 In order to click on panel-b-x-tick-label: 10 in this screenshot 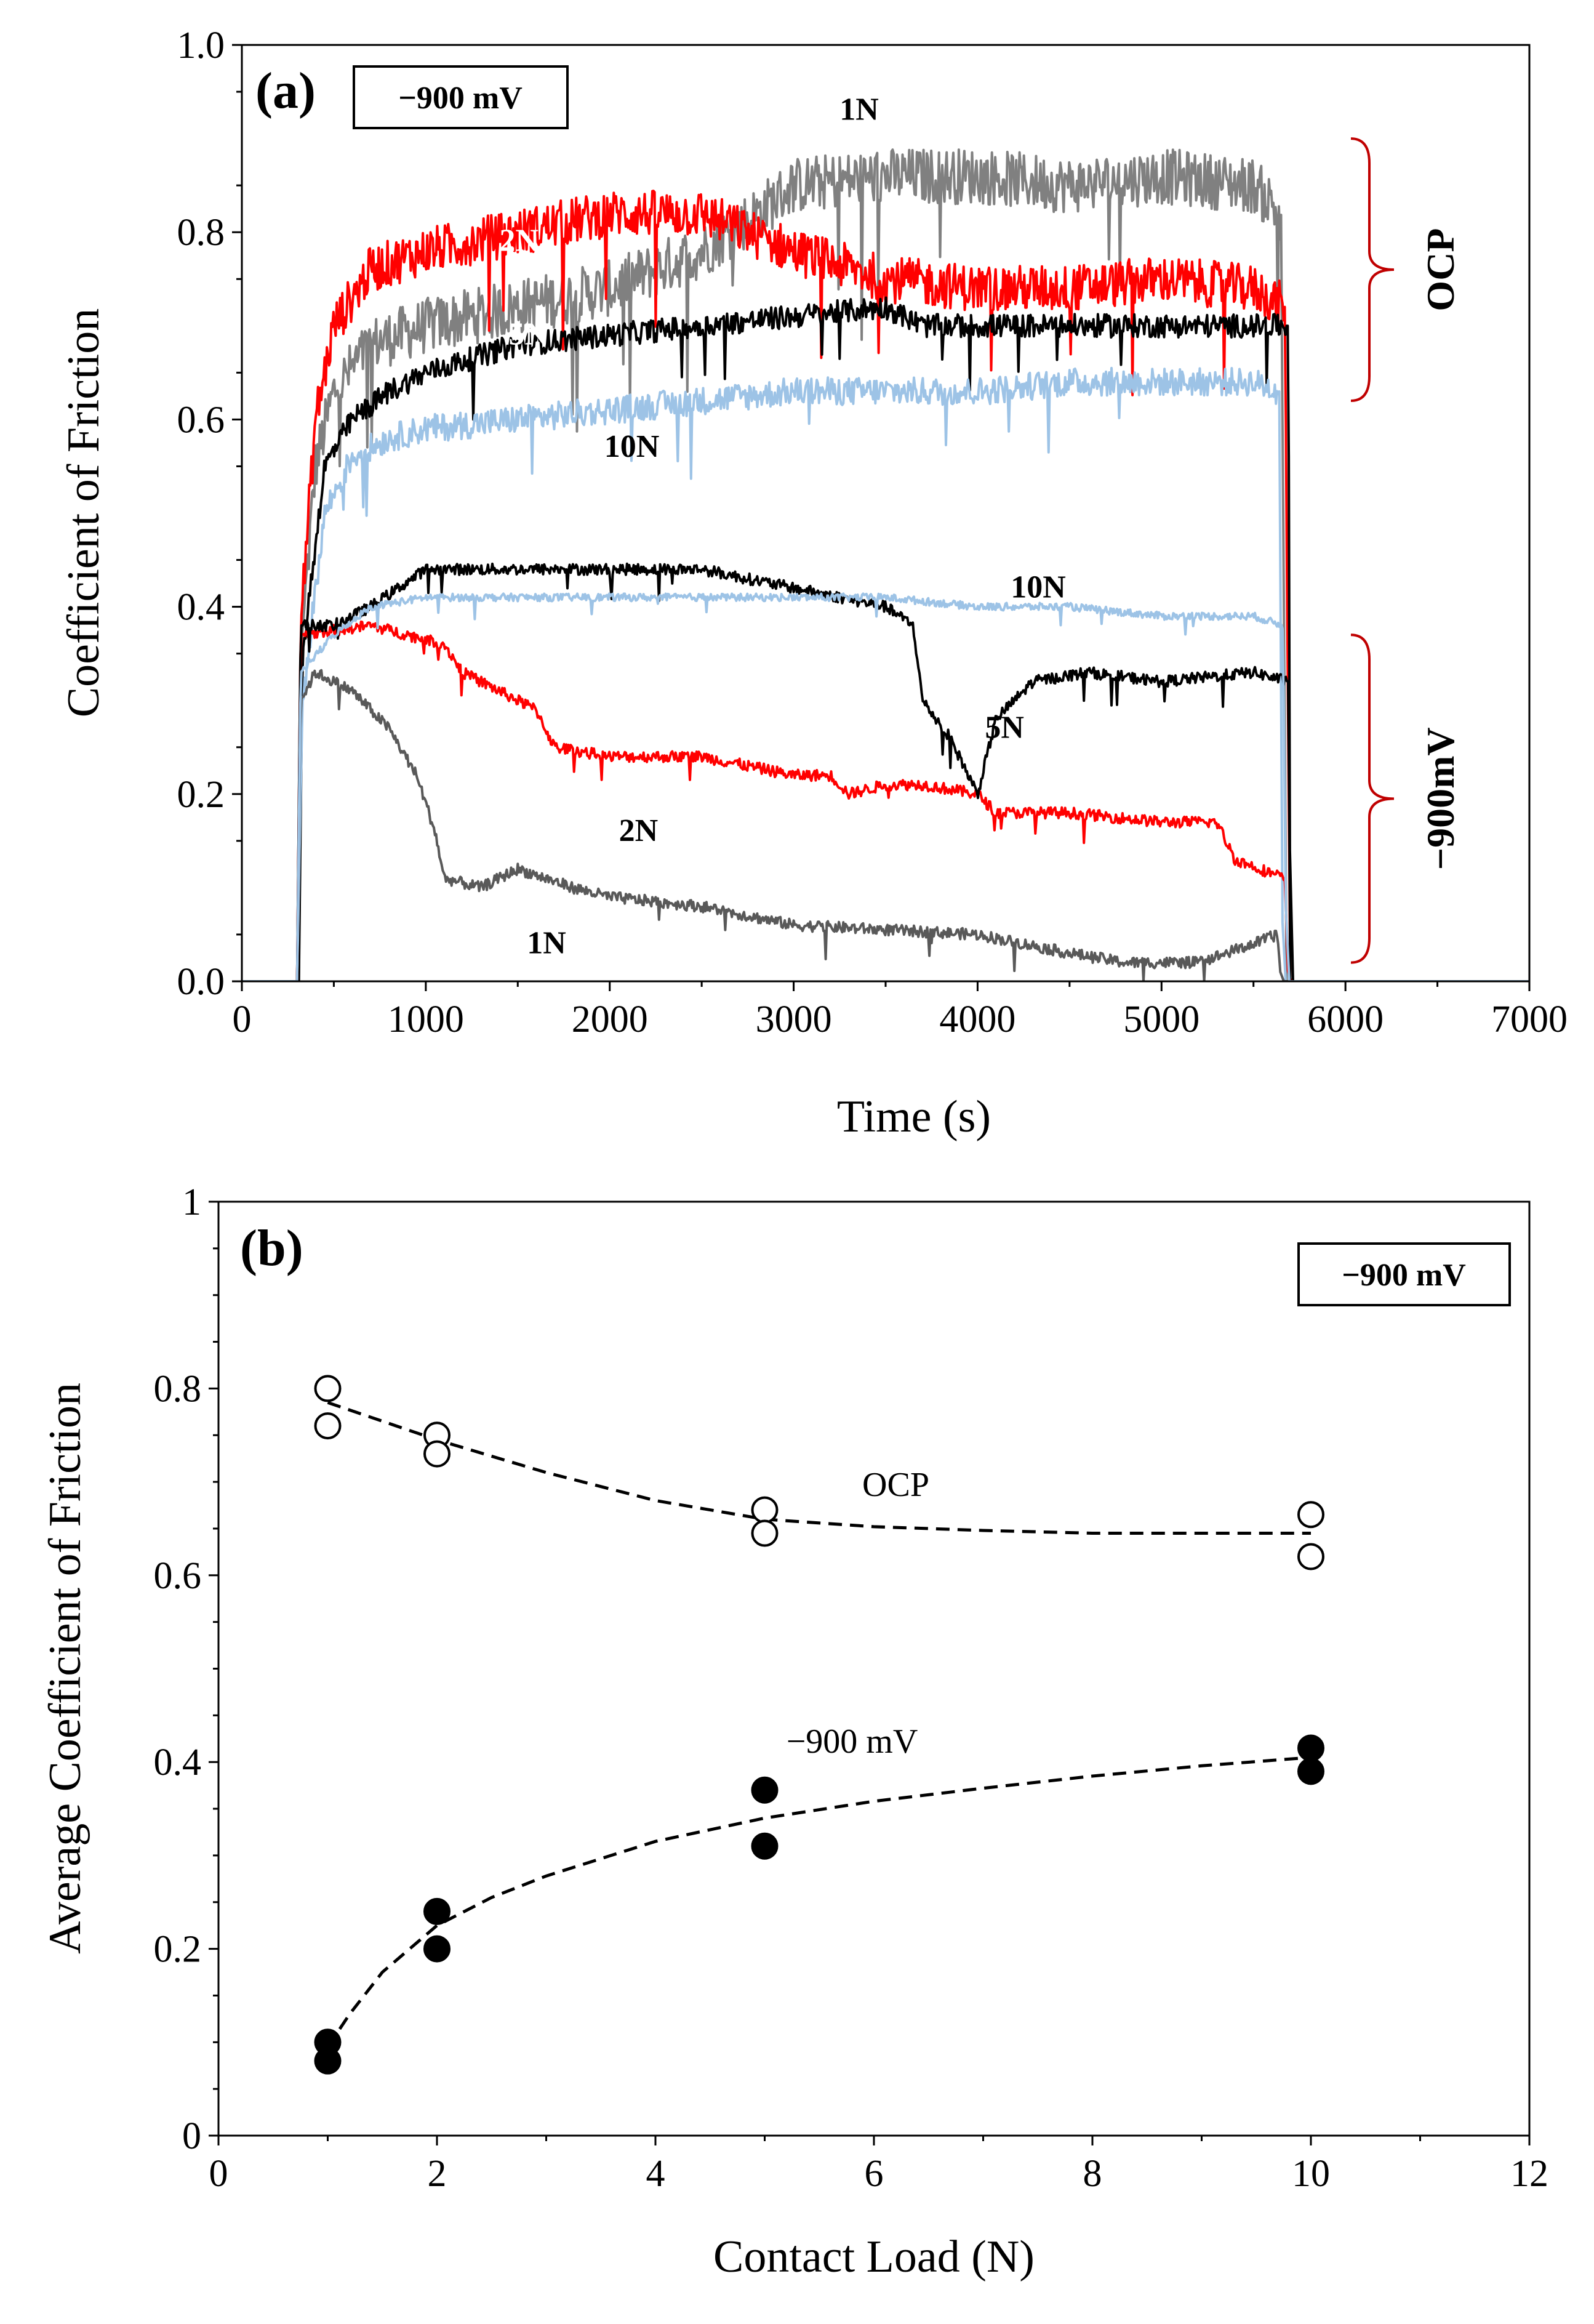, I will do `click(1311, 2174)`.